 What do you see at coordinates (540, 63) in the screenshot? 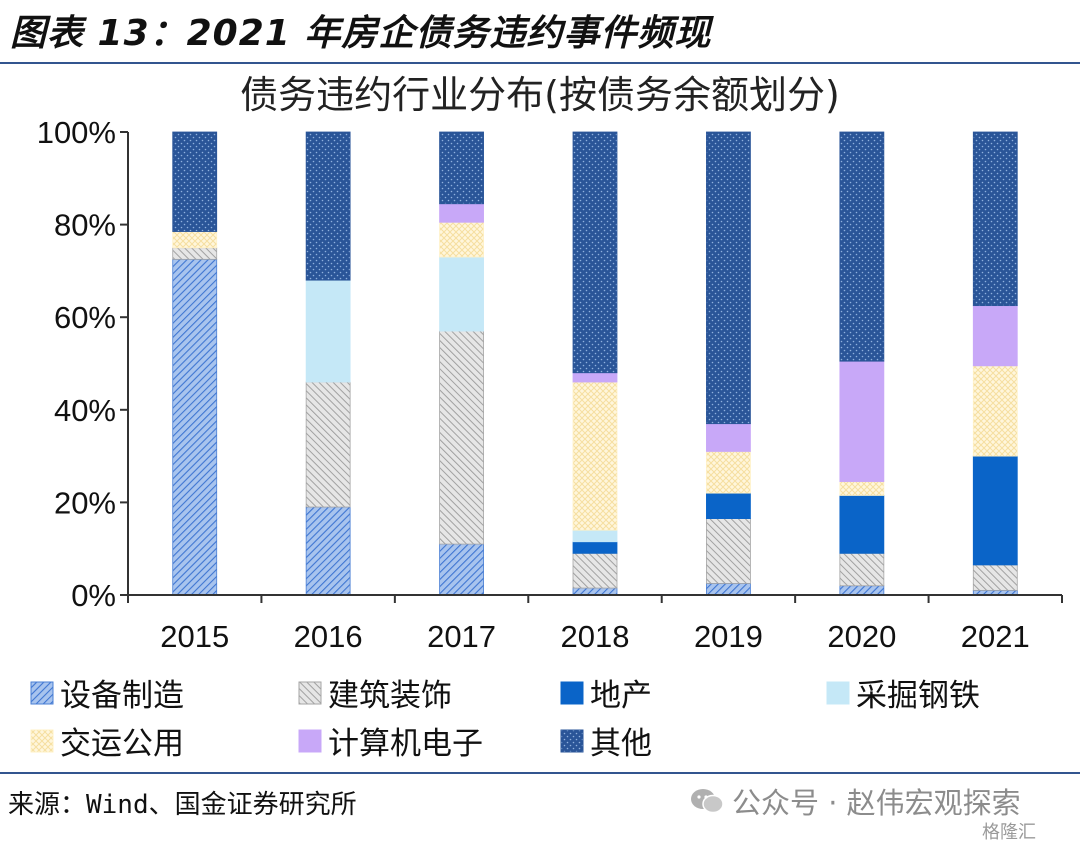
I see `top-rule` at bounding box center [540, 63].